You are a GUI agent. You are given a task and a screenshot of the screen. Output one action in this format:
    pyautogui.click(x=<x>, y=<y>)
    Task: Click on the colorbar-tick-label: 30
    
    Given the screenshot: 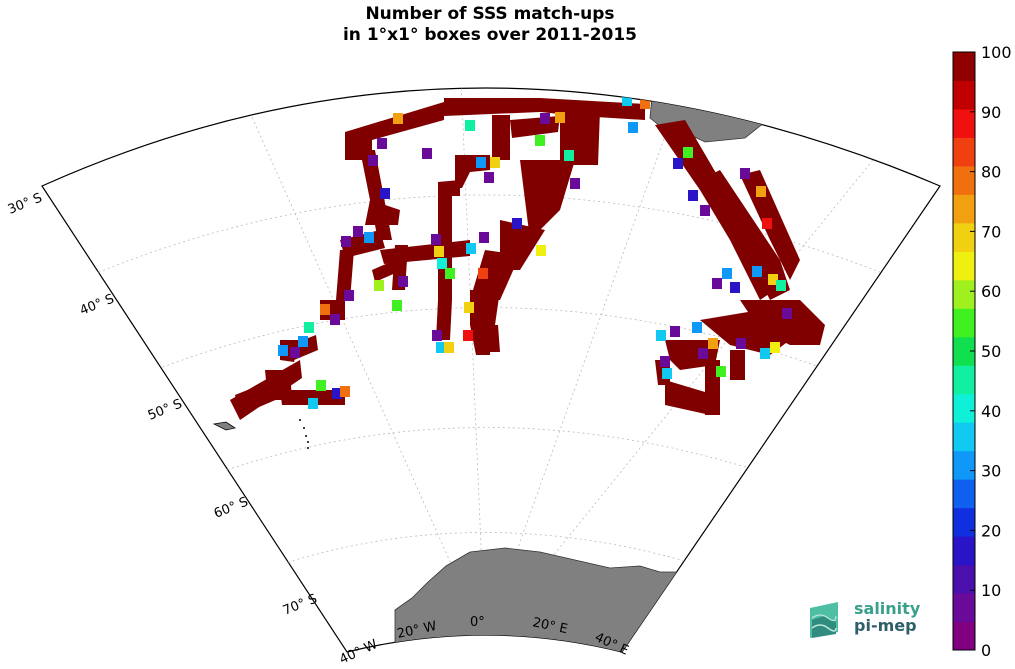 What is the action you would take?
    pyautogui.click(x=991, y=471)
    